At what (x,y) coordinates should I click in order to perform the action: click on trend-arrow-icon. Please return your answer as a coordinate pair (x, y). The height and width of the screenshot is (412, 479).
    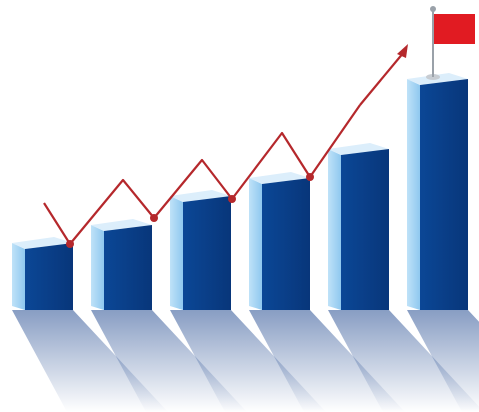
    Looking at the image, I should click on (402, 51).